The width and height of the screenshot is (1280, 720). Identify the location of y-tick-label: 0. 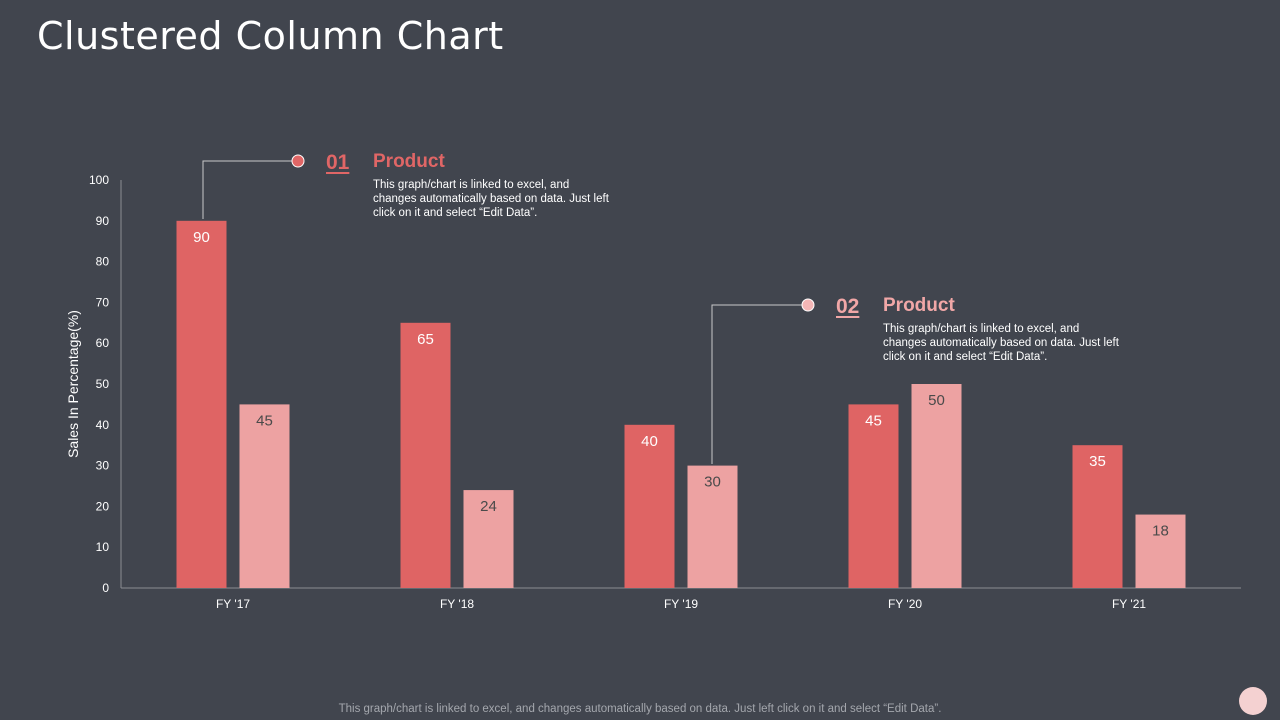
(105, 588).